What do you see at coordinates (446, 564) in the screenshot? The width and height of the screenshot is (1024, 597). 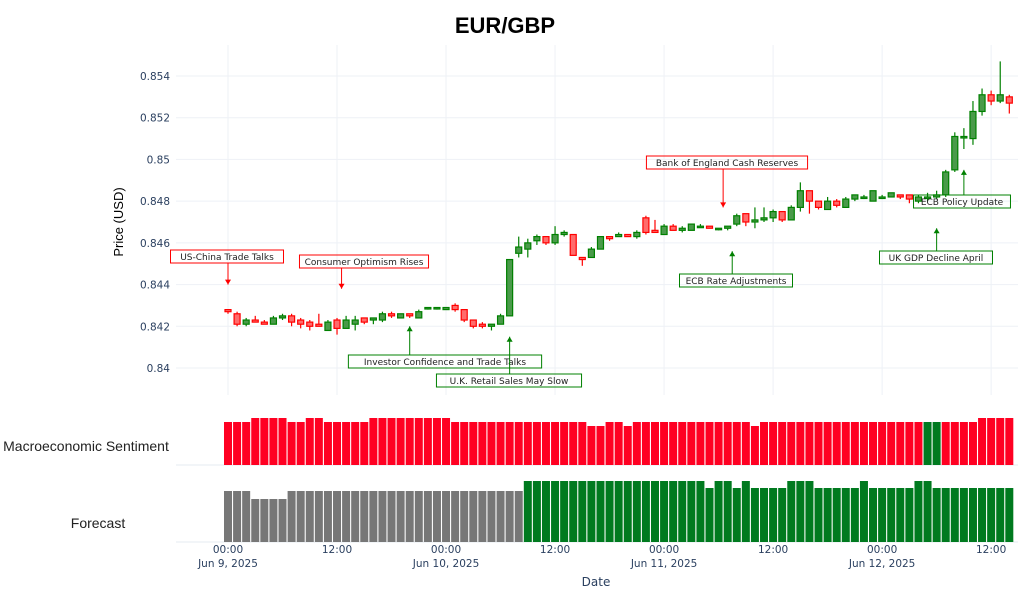 I see `x-tick-date: Jun 10, 2025` at bounding box center [446, 564].